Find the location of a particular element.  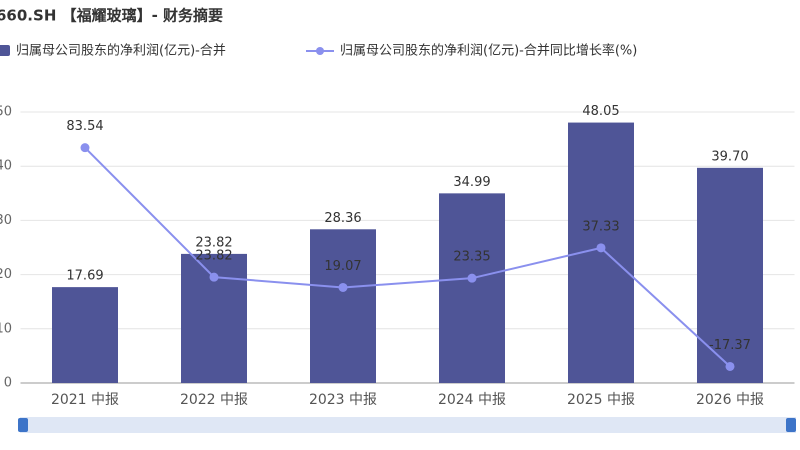

x-tick-label: 2025 中报 is located at coordinates (601, 400).